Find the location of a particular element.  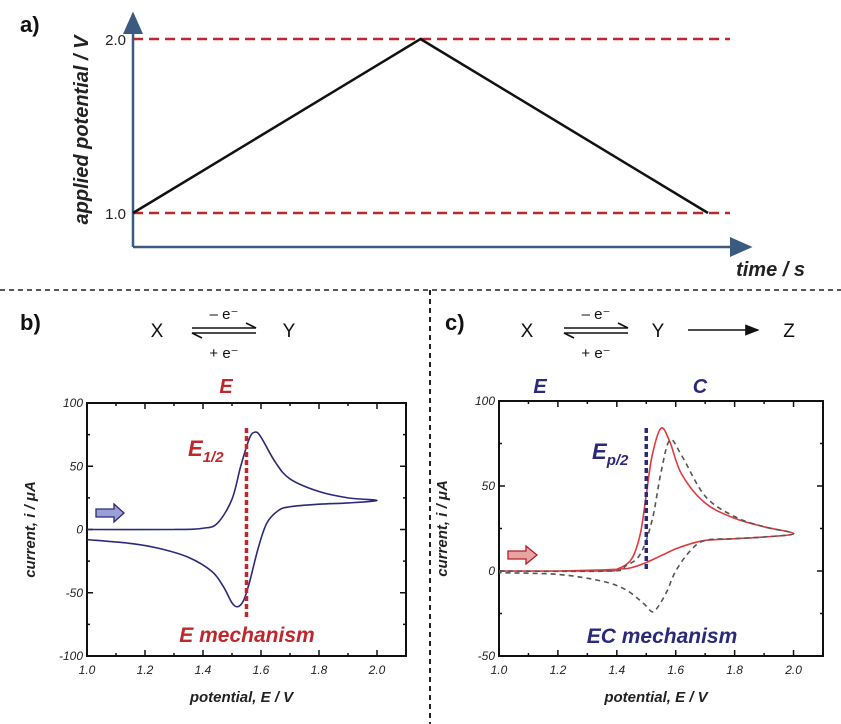

y-tick-a: 1.0 is located at coordinates (115, 214).